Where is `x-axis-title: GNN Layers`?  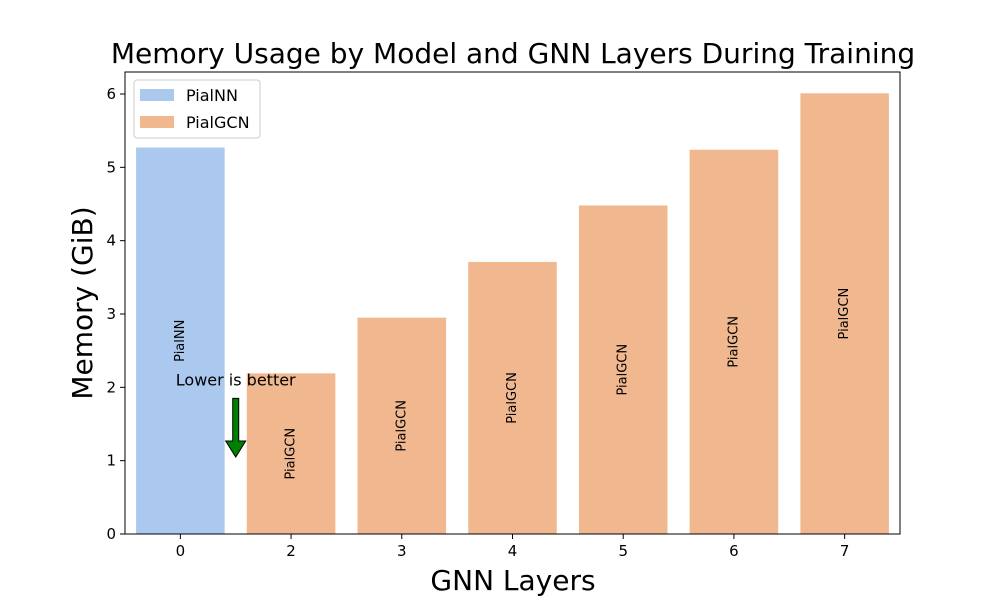 x-axis-title: GNN Layers is located at coordinates (512, 580).